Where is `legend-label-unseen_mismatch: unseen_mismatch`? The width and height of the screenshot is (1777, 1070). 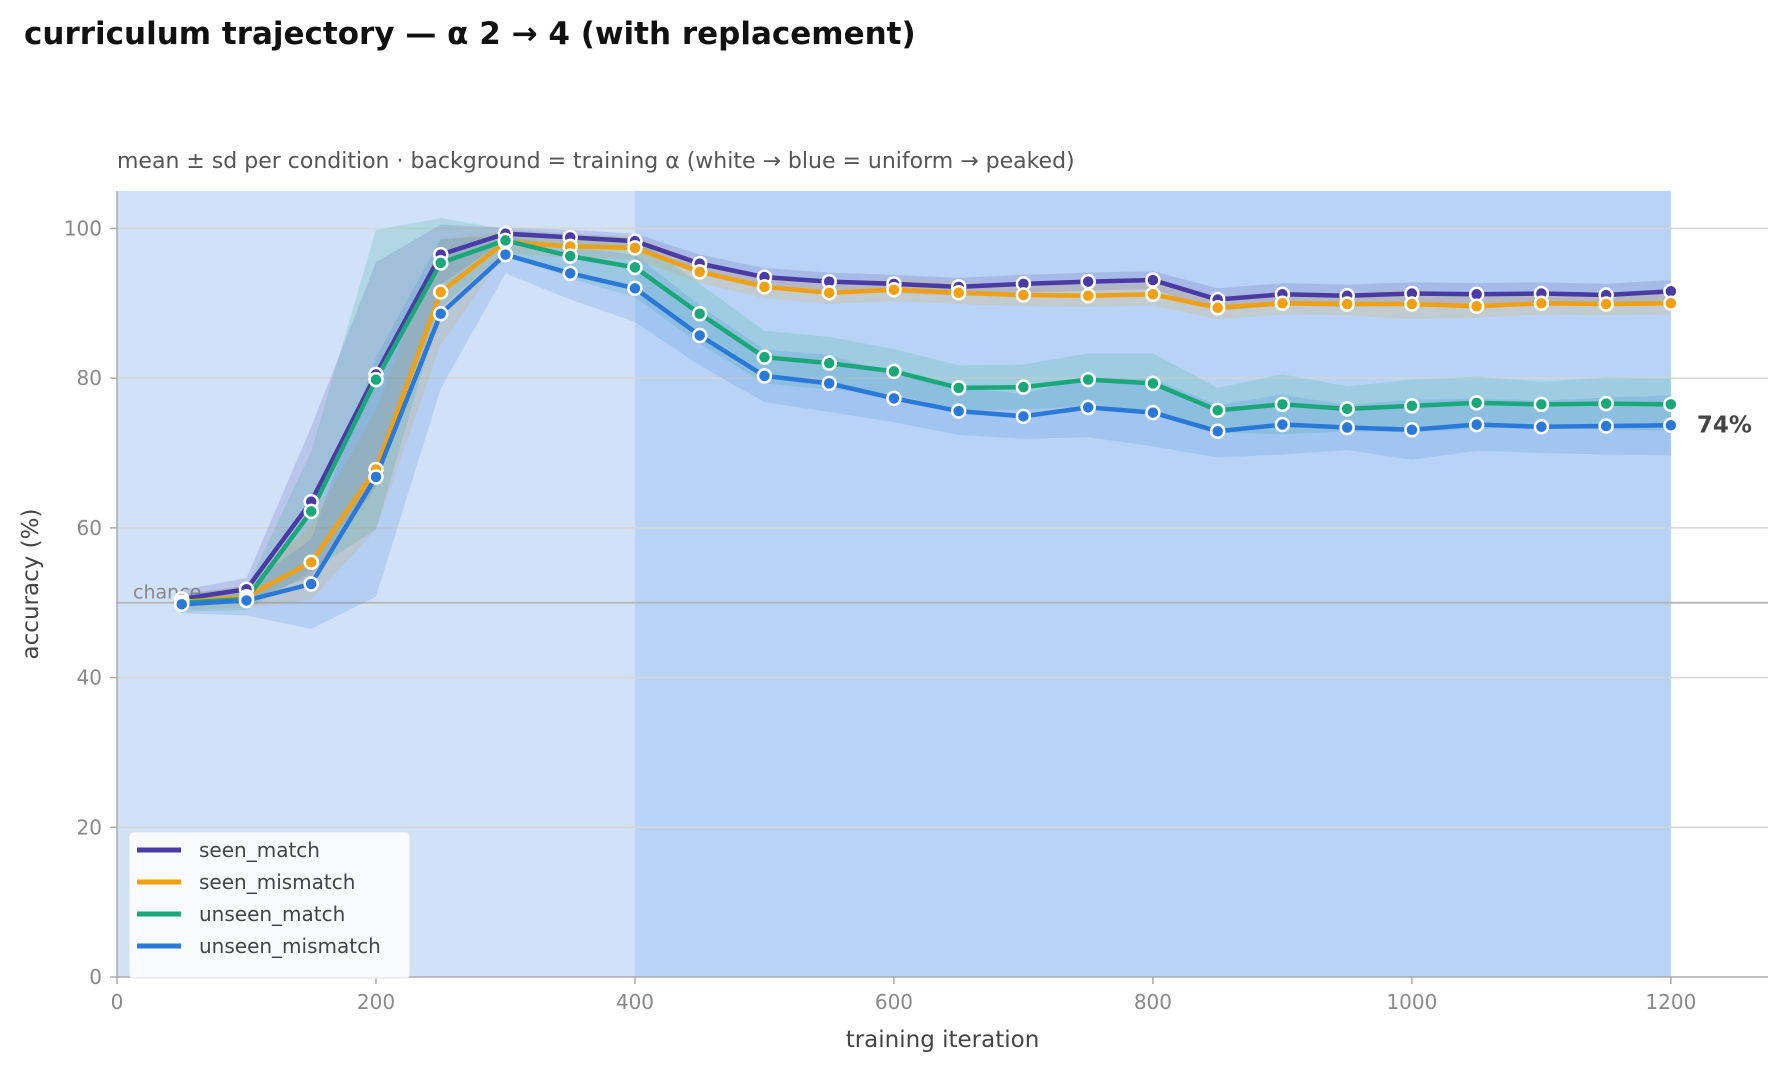
legend-label-unseen_mismatch: unseen_mismatch is located at coordinates (290, 946).